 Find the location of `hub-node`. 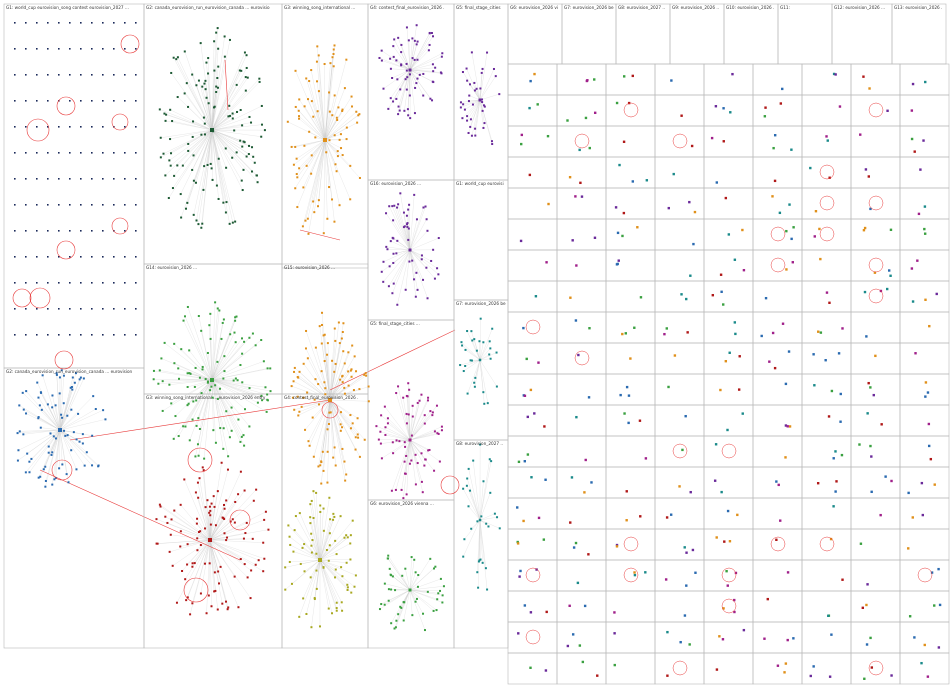

hub-node is located at coordinates (320, 560).